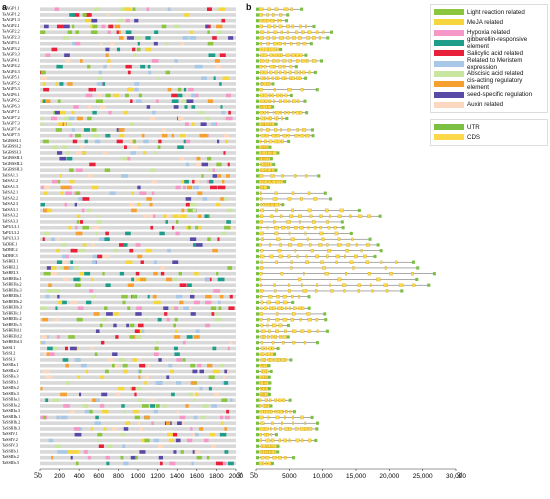  Describe the element at coordinates (12, 284) in the screenshot. I see `gene-label-a: TaSBEIIa.2` at that location.